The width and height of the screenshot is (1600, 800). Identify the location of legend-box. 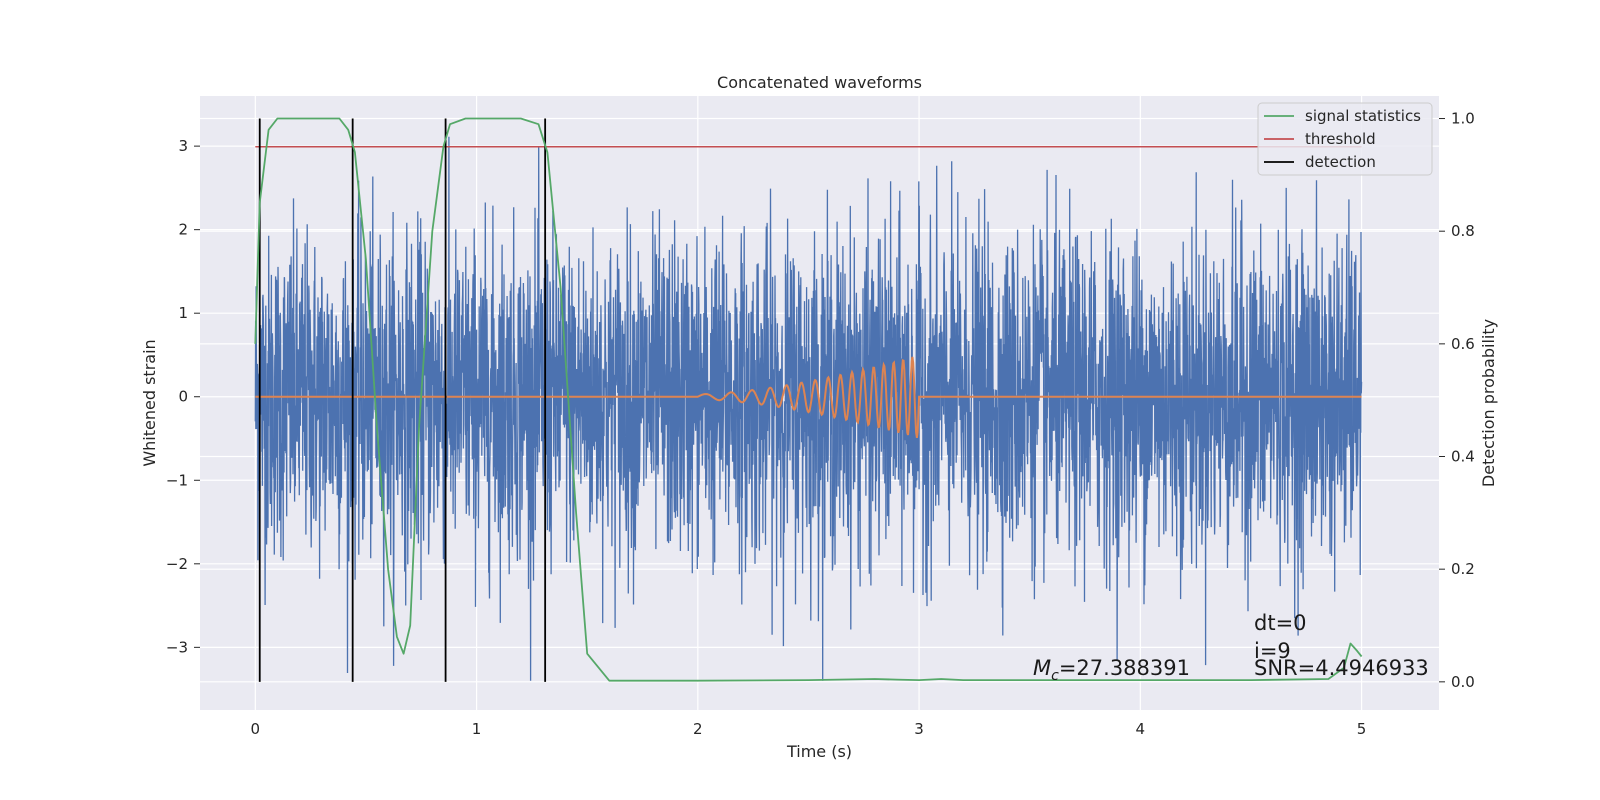
(1345, 139).